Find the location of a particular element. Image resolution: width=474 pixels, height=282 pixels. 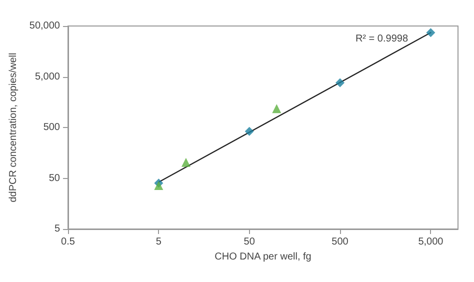

y-tick-label: 50 is located at coordinates (54, 178).